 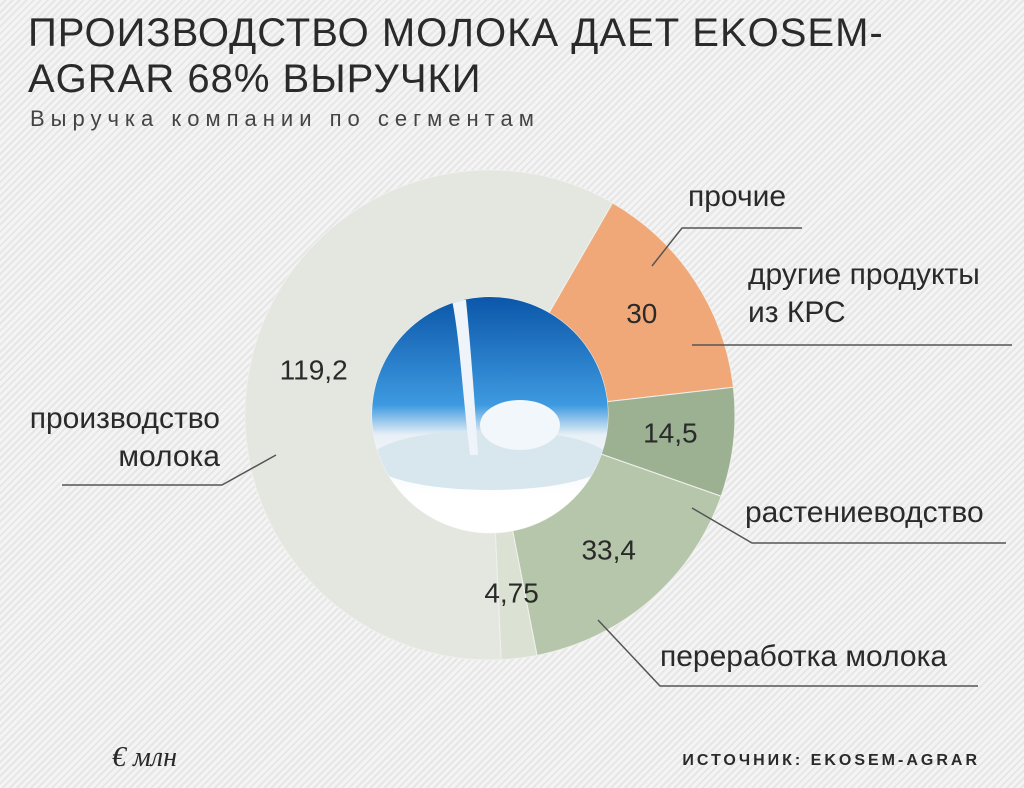 I want to click on value-label: 119,2, so click(x=314, y=369).